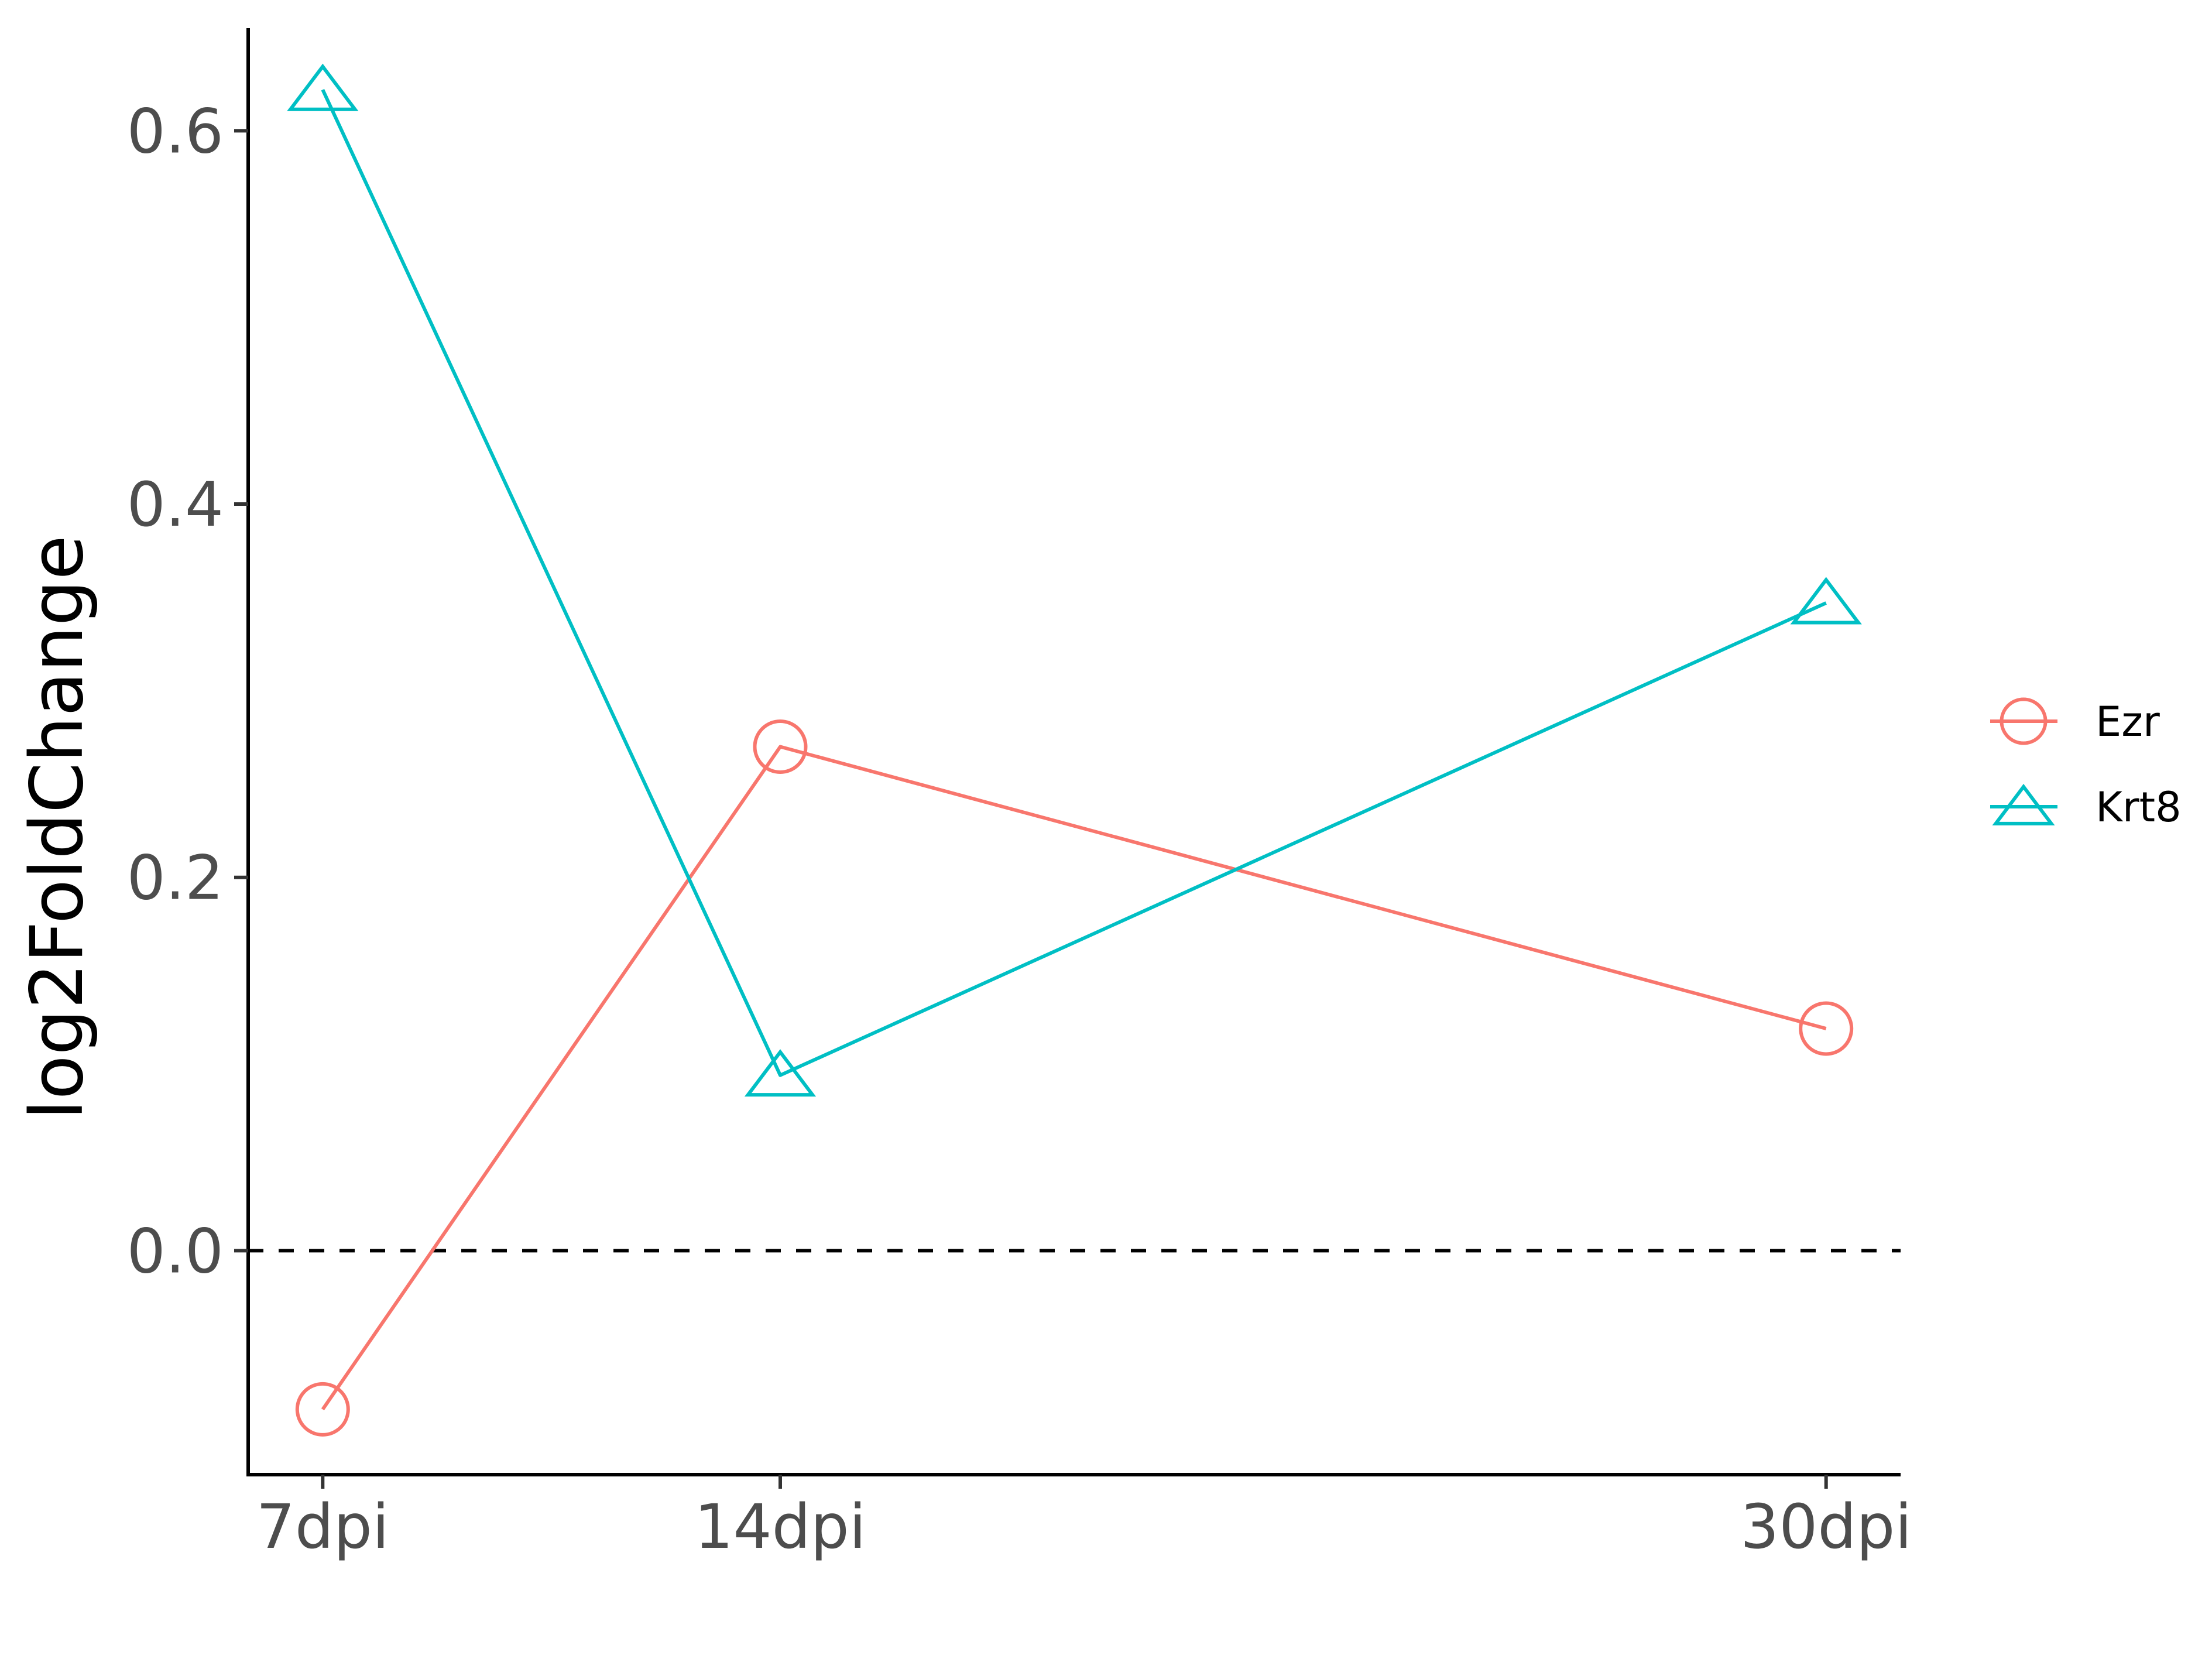 The height and width of the screenshot is (1662, 2212). Describe the element at coordinates (2023, 804) in the screenshot. I see `legend-key-marker-krt8` at that location.